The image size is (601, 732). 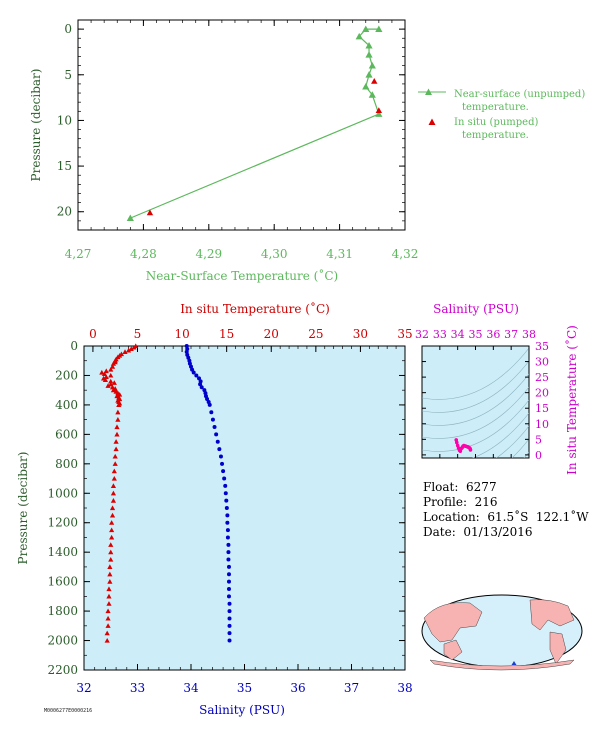 What do you see at coordinates (23, 508) in the screenshot?
I see `main-y-axis-label: Pressure (decibar)` at bounding box center [23, 508].